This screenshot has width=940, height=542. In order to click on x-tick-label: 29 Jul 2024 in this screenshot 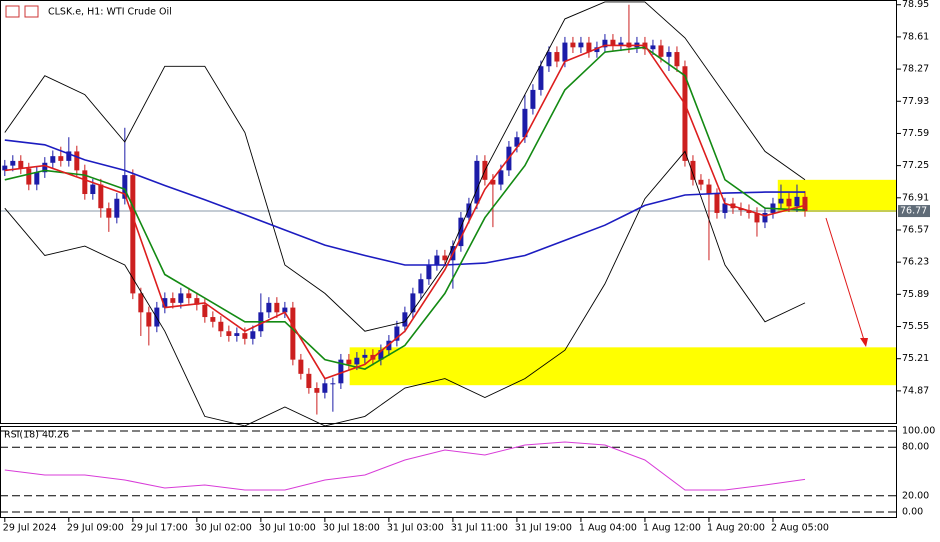, I will do `click(30, 528)`.